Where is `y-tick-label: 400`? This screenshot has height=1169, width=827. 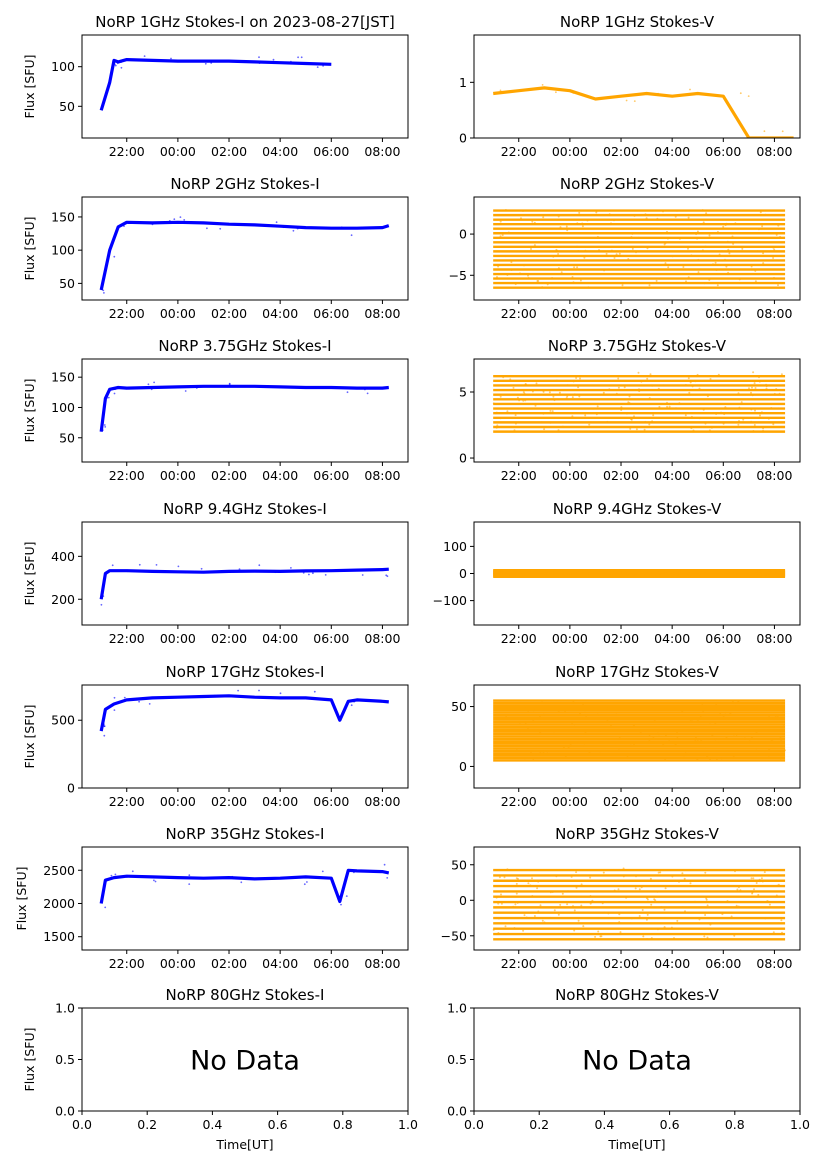 y-tick-label: 400 is located at coordinates (63, 556).